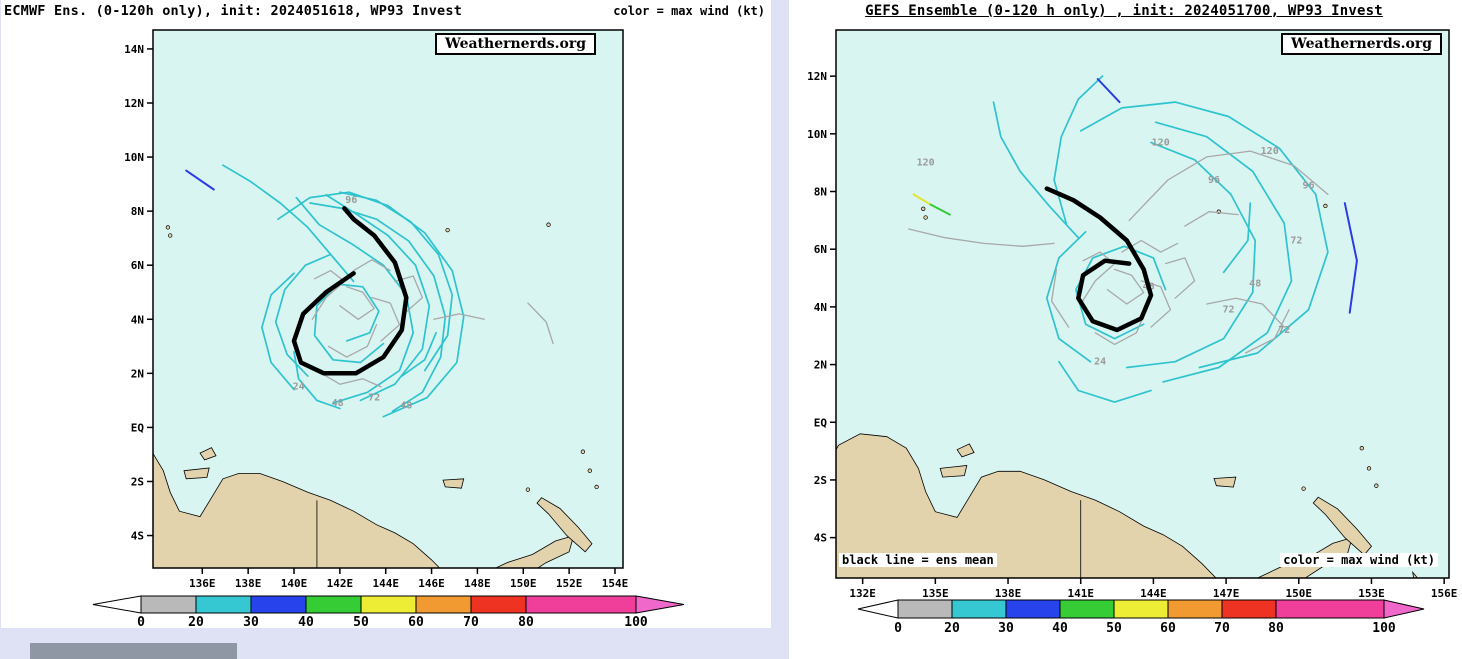 The width and height of the screenshot is (1462, 659). I want to click on lon-tick-label: 148E, so click(477, 583).